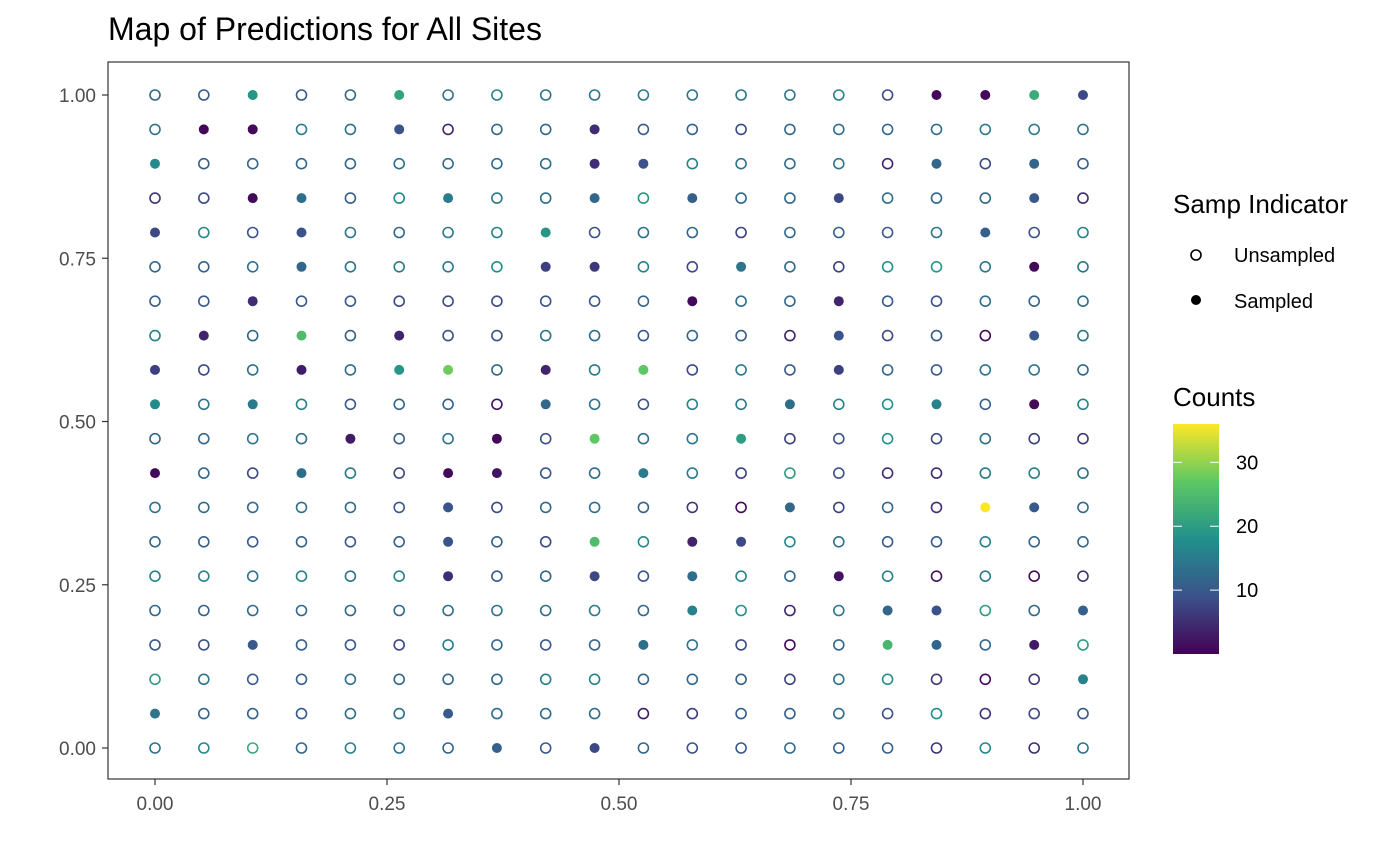  I want to click on x-tick-label: 0.50, so click(619, 804).